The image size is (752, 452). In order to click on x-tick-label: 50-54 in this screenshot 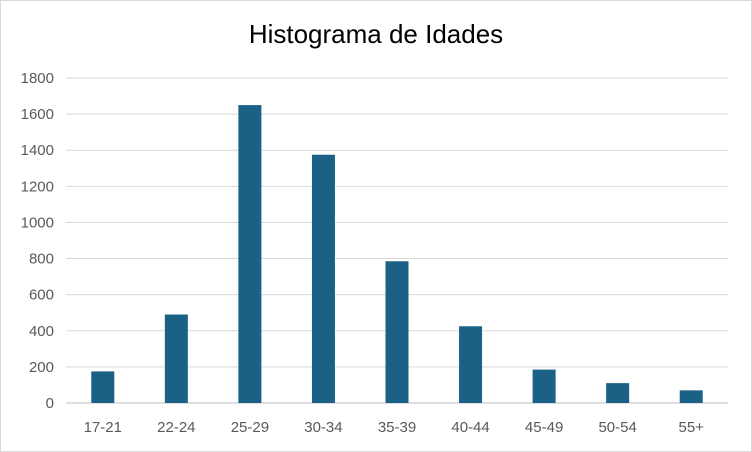, I will do `click(617, 427)`.